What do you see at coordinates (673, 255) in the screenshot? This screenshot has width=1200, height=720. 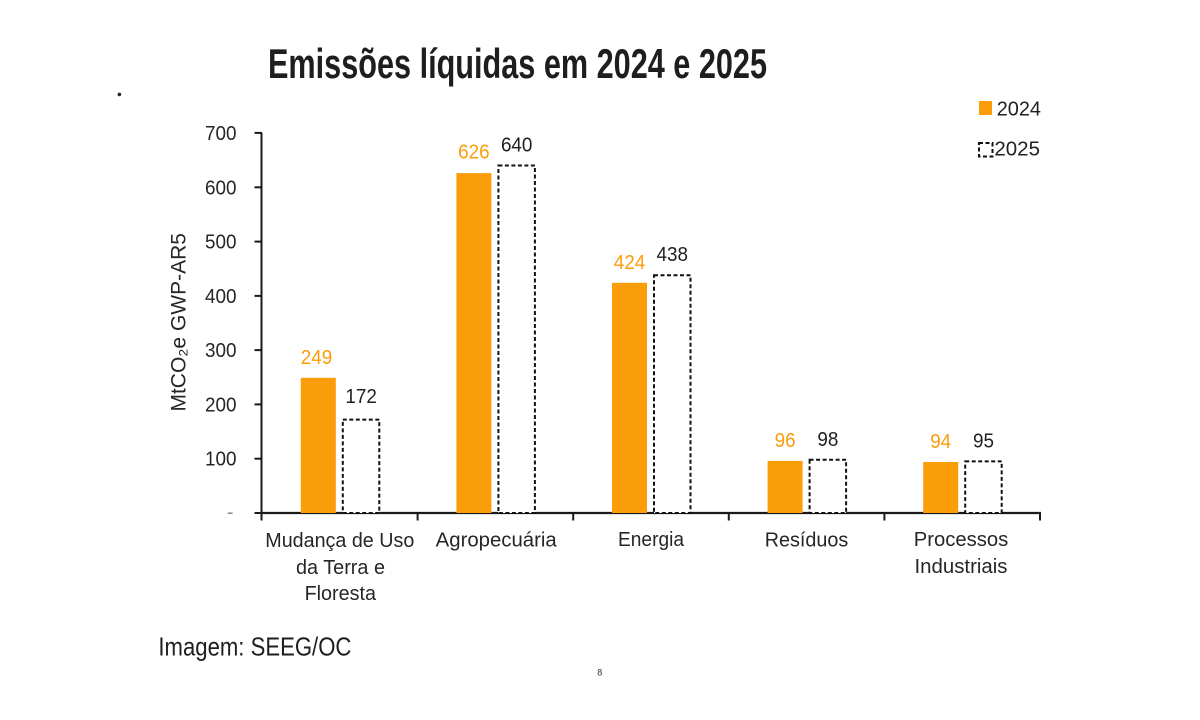 I see `svg-text: 438` at bounding box center [673, 255].